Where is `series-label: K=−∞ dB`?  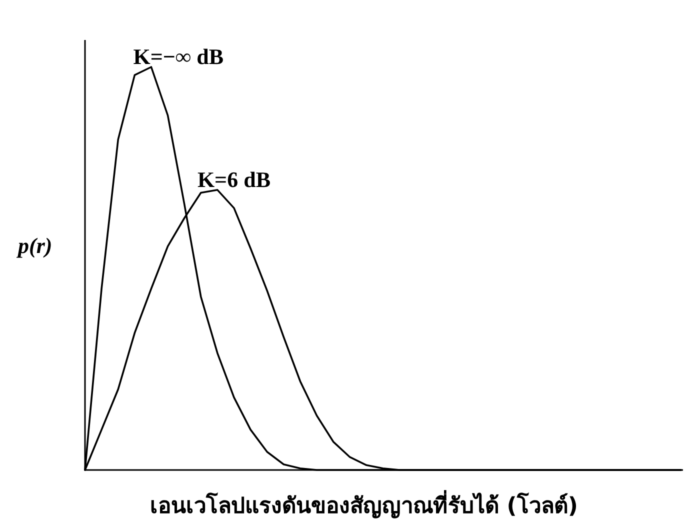 series-label: K=−∞ dB is located at coordinates (178, 56).